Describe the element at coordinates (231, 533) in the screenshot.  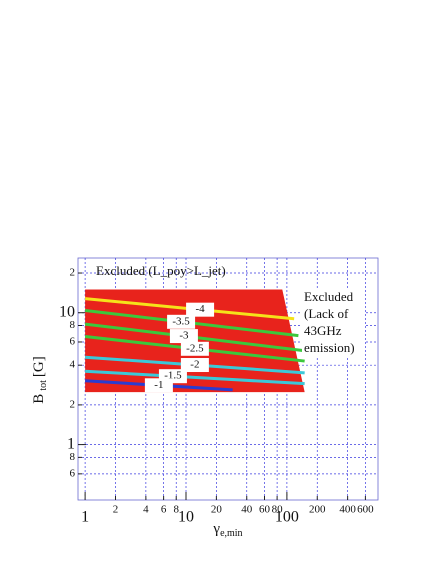
I see `x-label-sub: e,min` at that location.